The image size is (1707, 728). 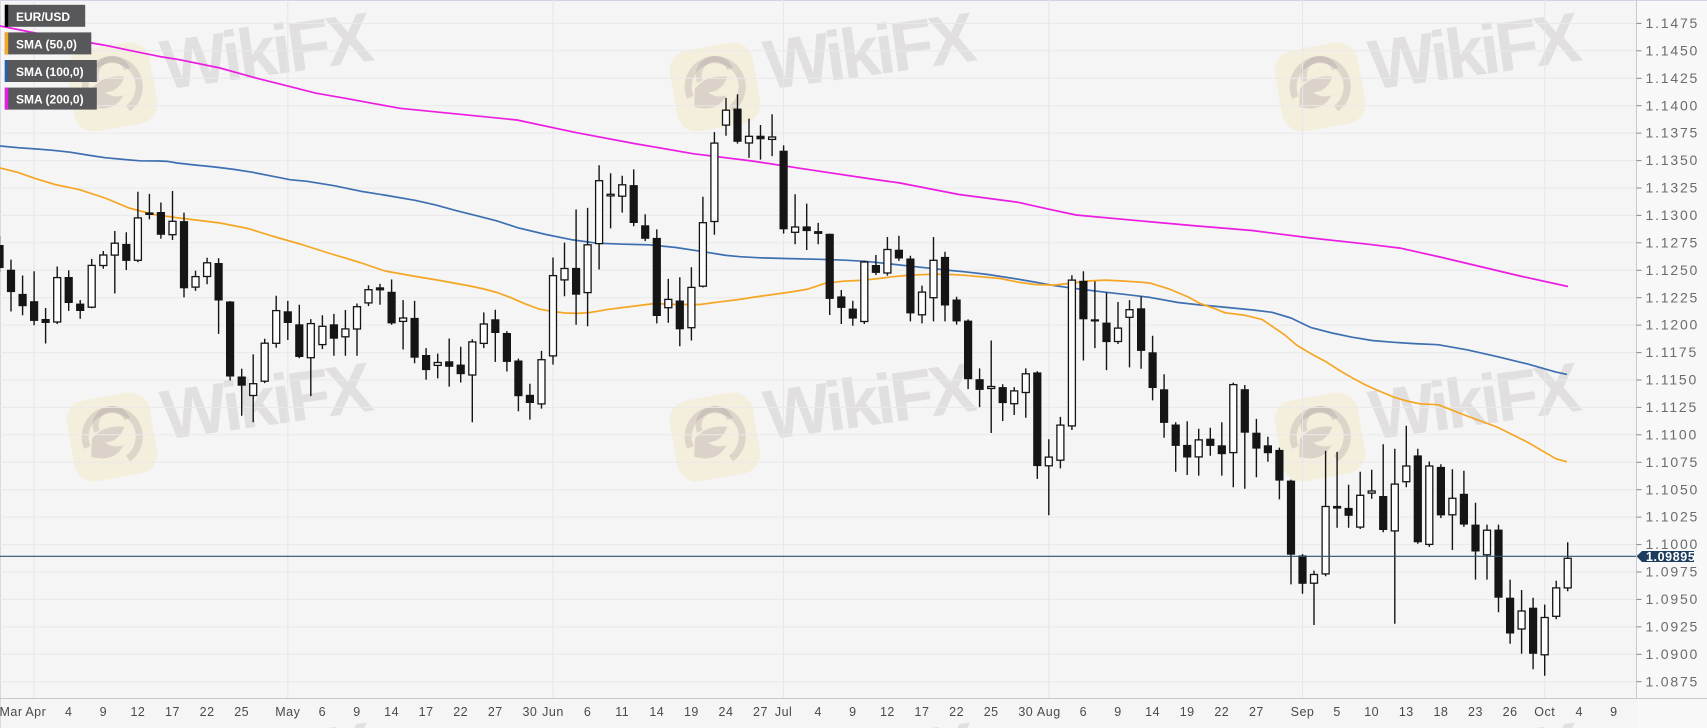 What do you see at coordinates (35, 712) in the screenshot?
I see `svg-text: Apr` at bounding box center [35, 712].